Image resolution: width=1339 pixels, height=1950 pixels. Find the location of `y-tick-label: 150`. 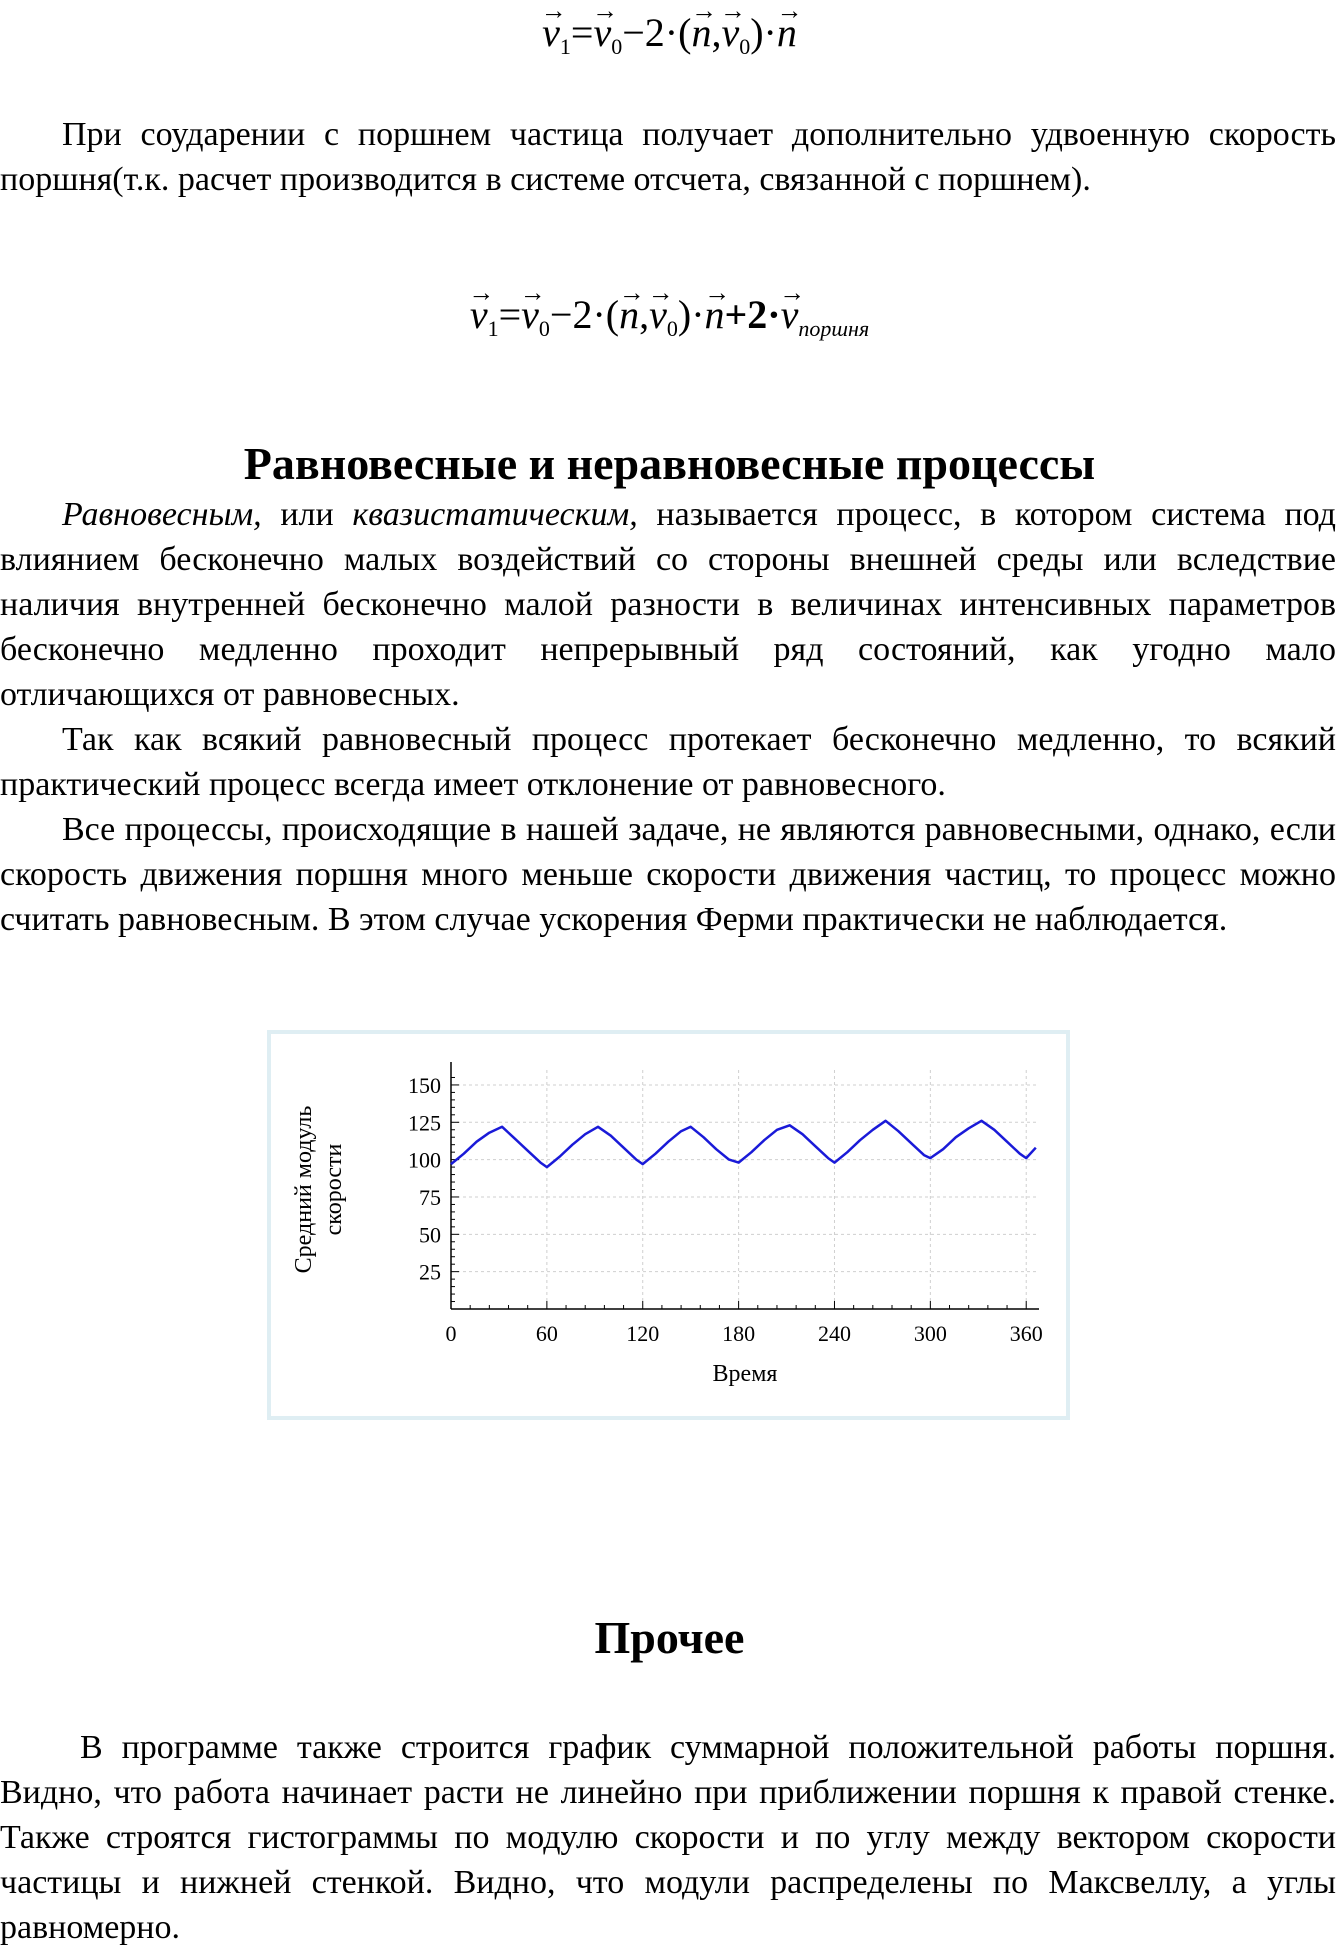

y-tick-label: 150 is located at coordinates (424, 1085).